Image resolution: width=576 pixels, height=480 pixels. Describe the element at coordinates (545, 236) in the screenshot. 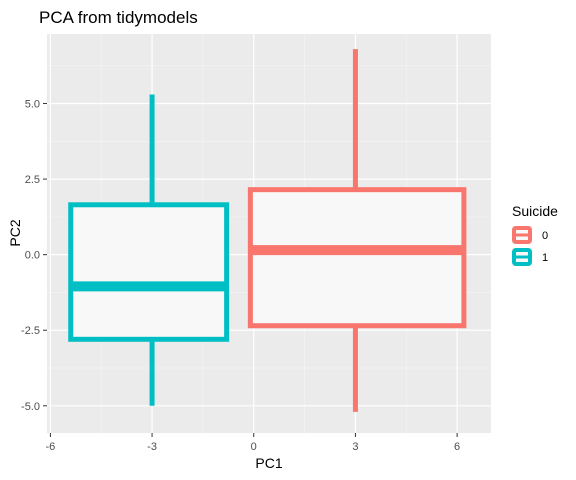

I see `legend-label-0: 0` at that location.